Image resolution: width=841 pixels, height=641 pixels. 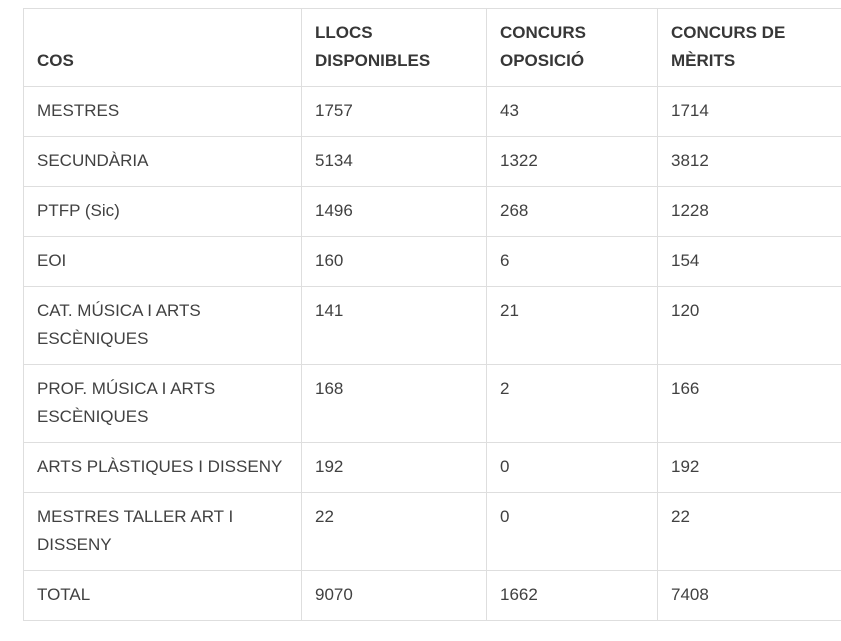 What do you see at coordinates (394, 595) in the screenshot?
I see `cell-llocs: 9070` at bounding box center [394, 595].